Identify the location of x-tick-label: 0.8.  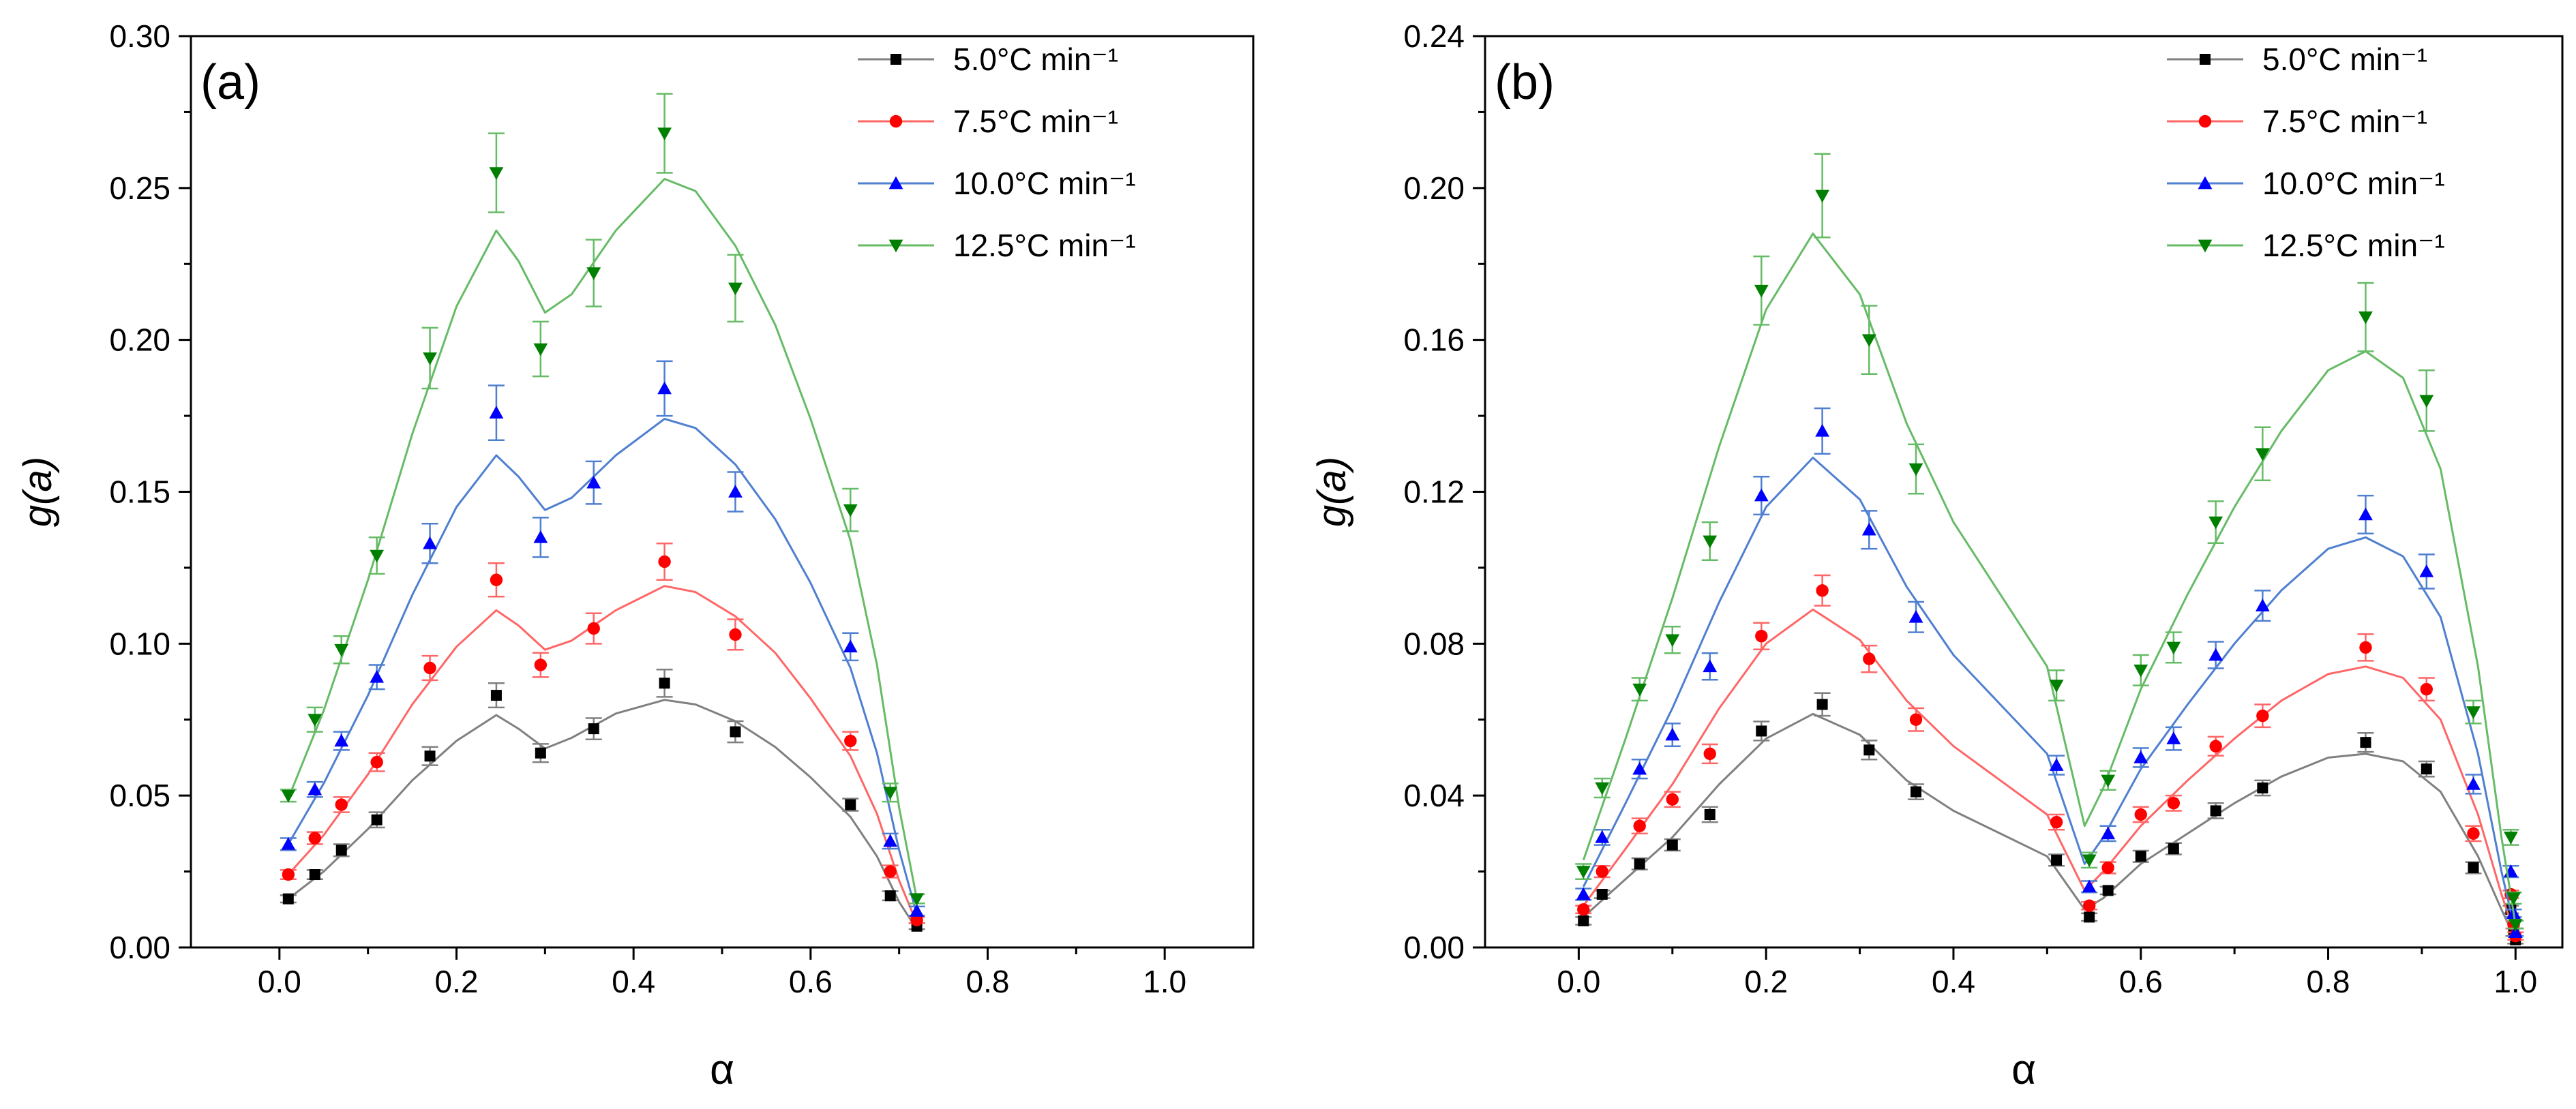
(2328, 981).